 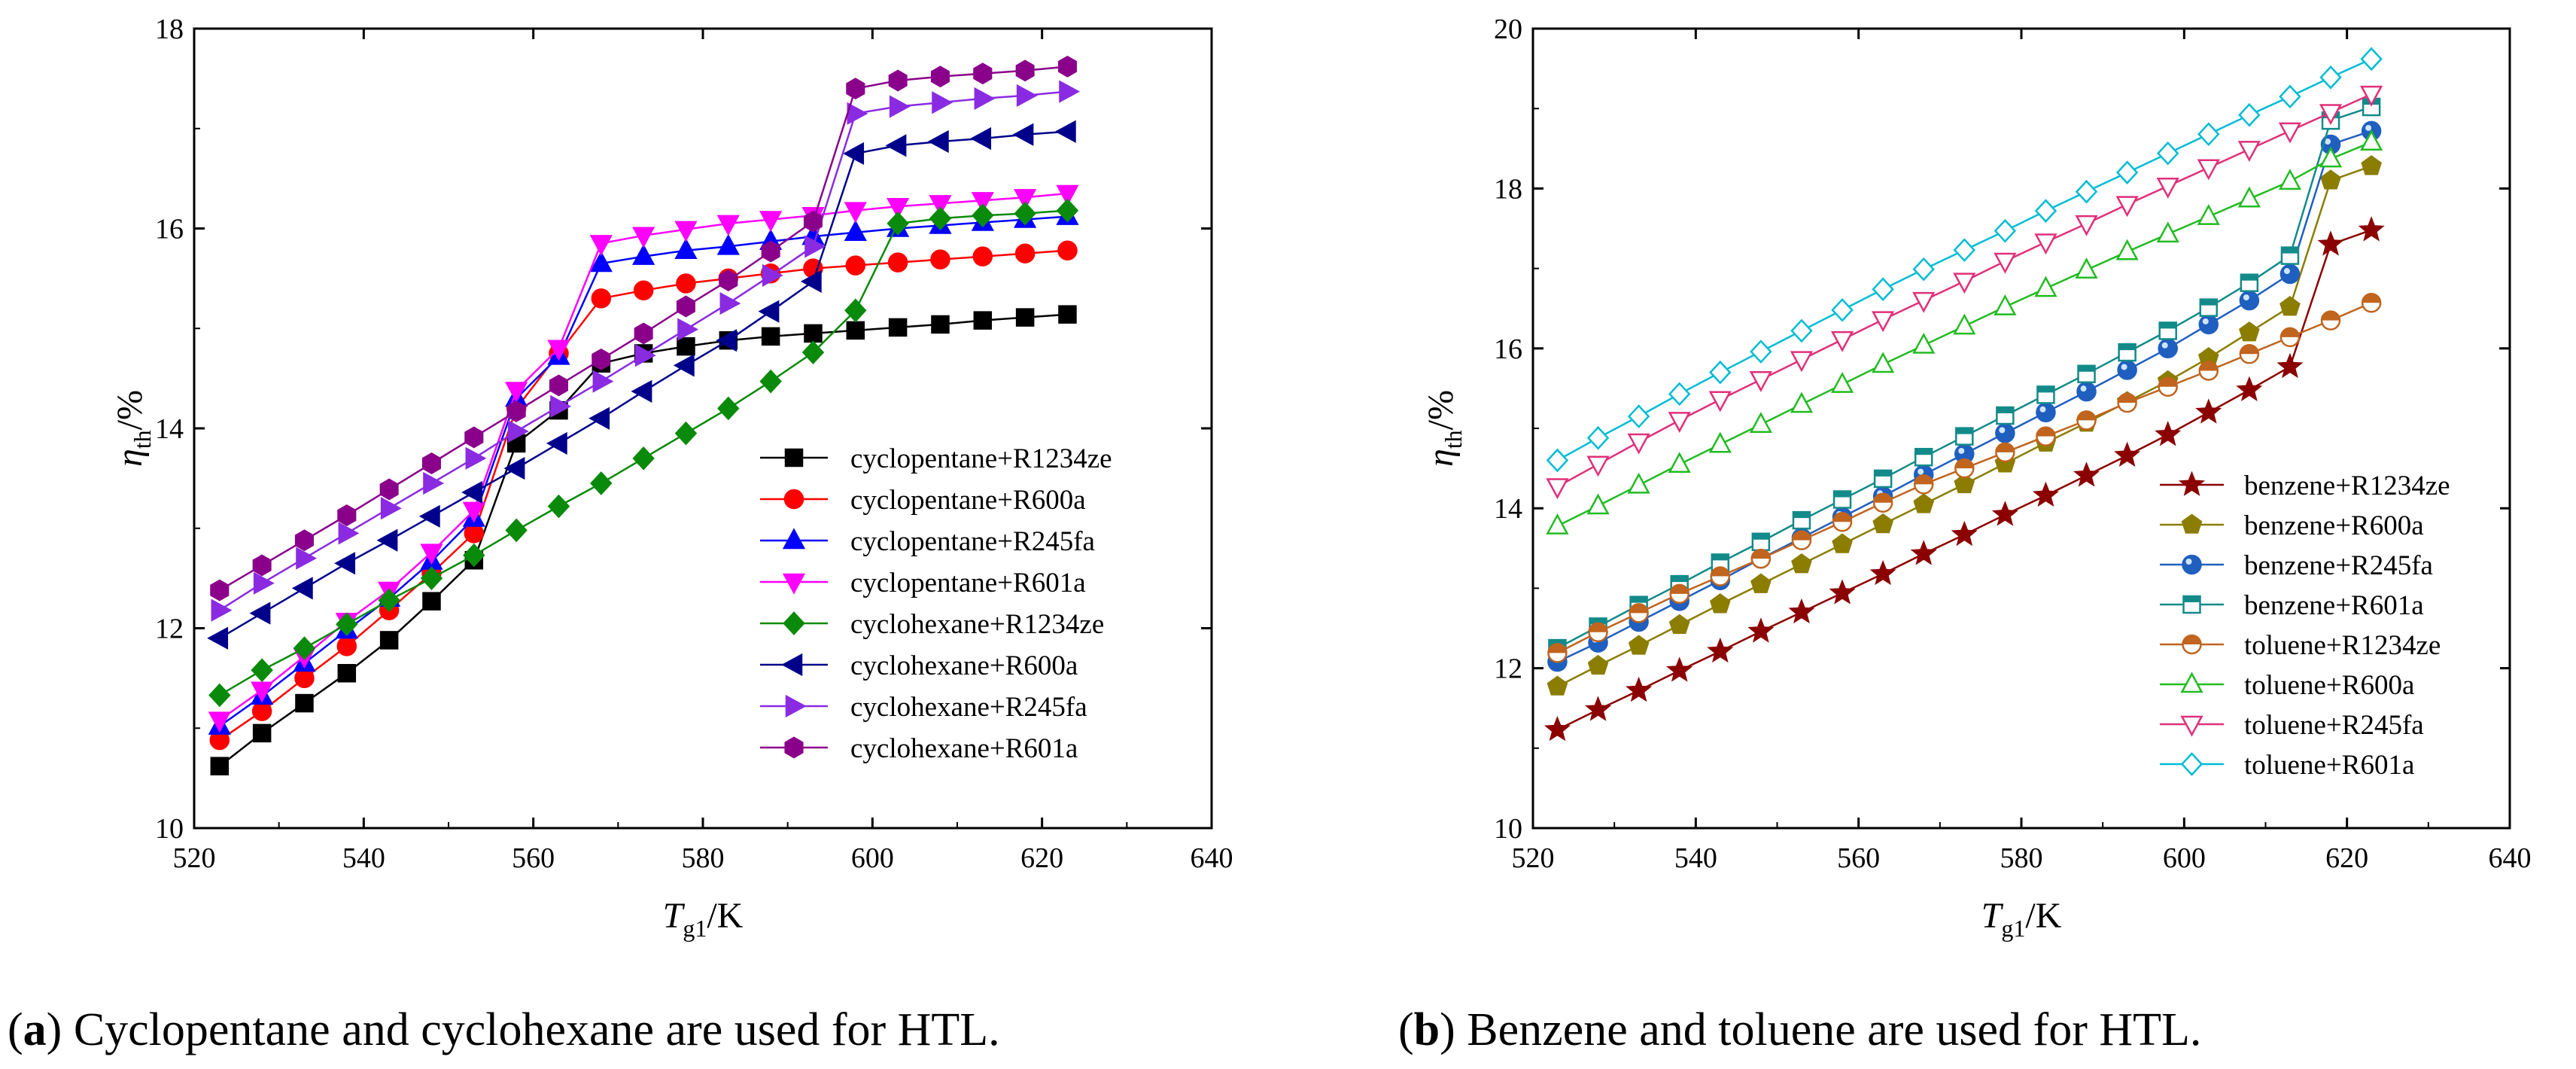 I want to click on panel-a-legend-label: cyclohexane+R600a, so click(x=964, y=665).